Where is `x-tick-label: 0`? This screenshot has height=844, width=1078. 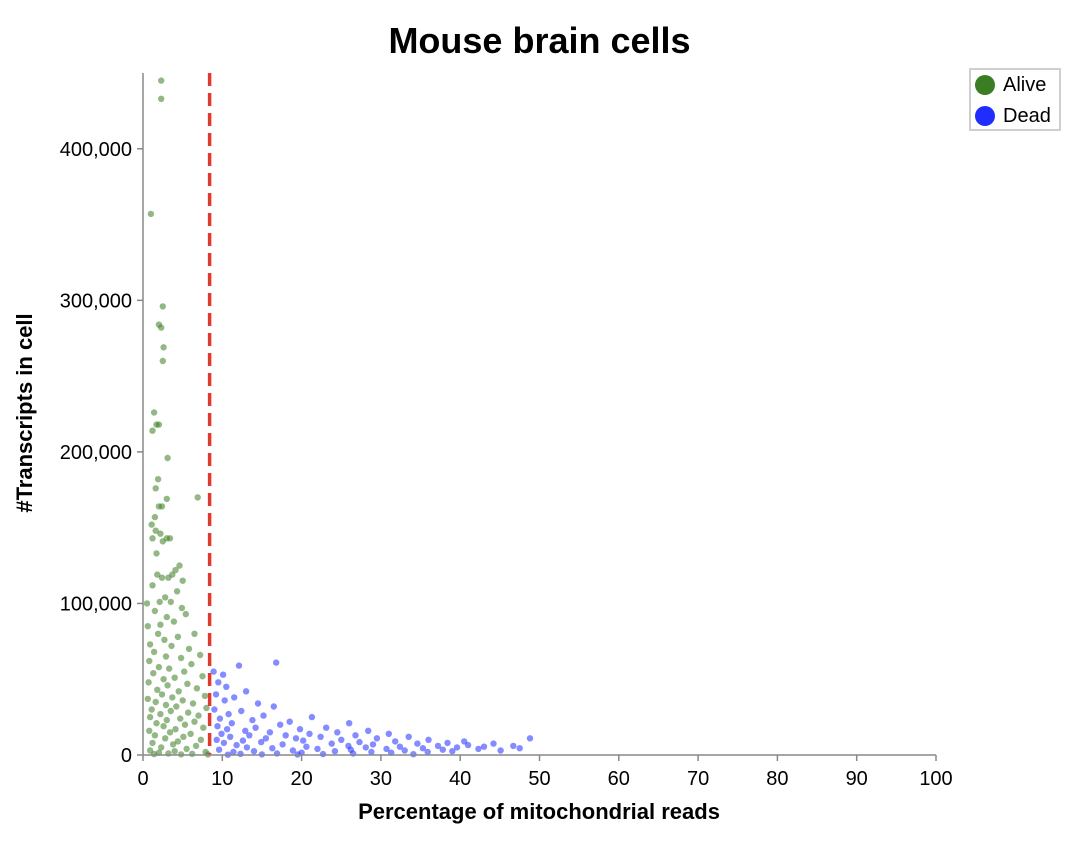 x-tick-label: 0 is located at coordinates (142, 779).